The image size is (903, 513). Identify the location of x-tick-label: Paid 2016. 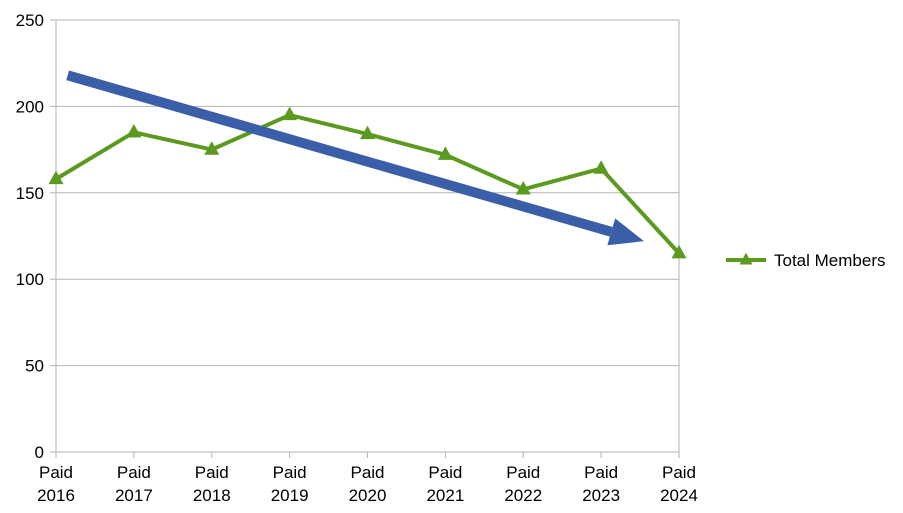
(56, 484).